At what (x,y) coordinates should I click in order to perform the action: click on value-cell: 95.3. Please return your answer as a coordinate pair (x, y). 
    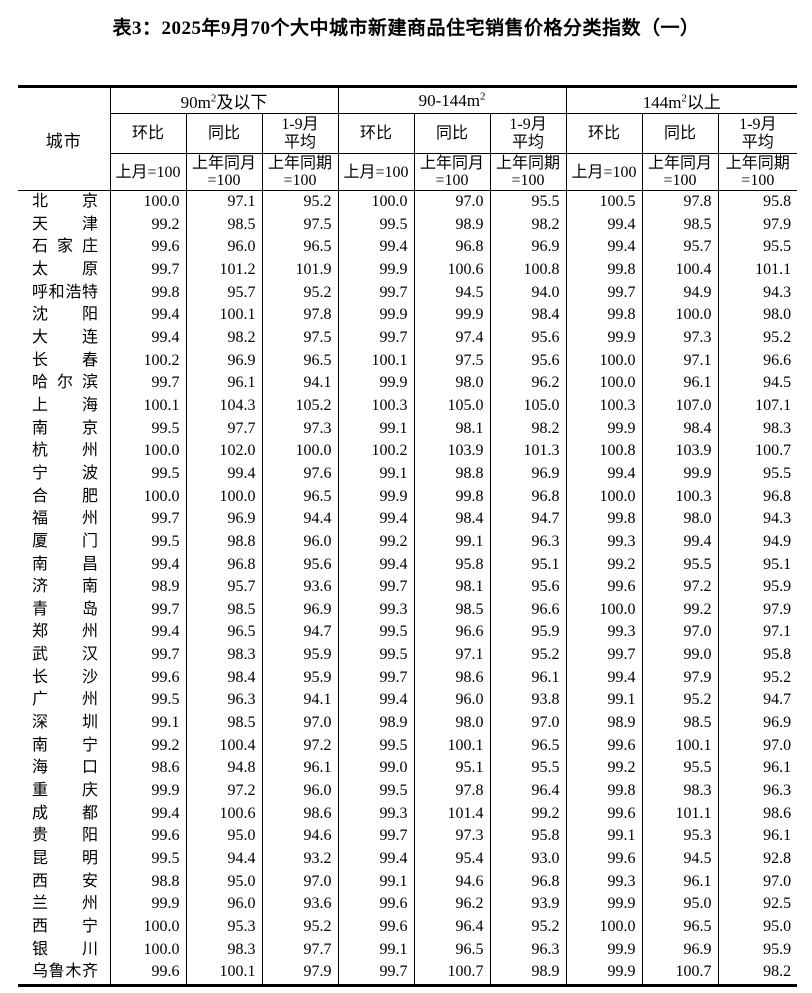
    Looking at the image, I should click on (680, 837).